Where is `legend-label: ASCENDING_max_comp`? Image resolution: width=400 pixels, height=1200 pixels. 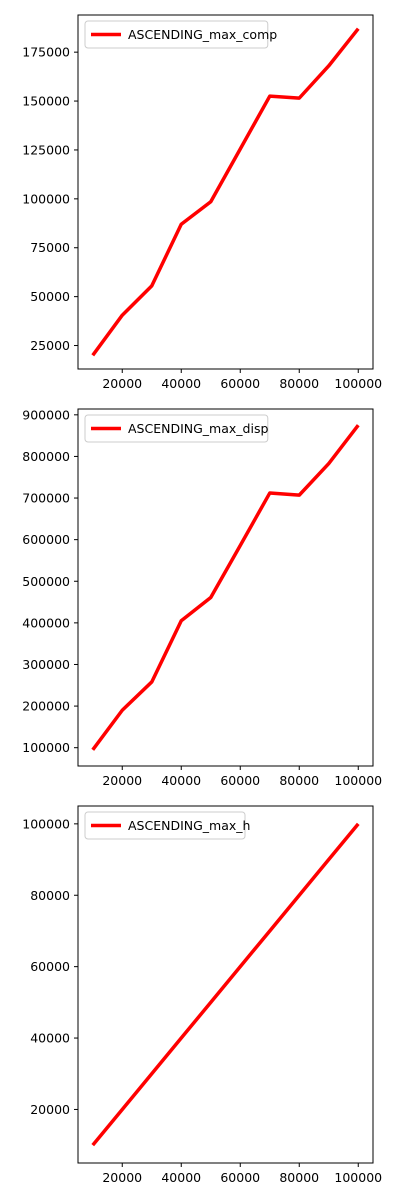
legend-label: ASCENDING_max_comp is located at coordinates (202, 34).